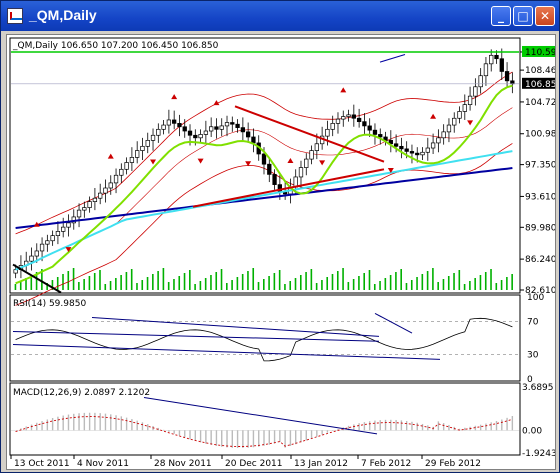 Image resolution: width=560 pixels, height=473 pixels. I want to click on minimize-button: _, so click(501, 16).